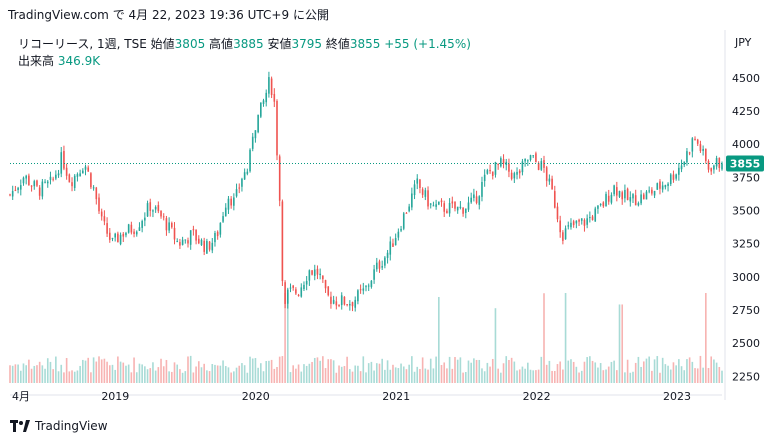  Describe the element at coordinates (351, 396) in the screenshot. I see `time-axis: 4月 2019 2020 2021 2022 2023` at that location.